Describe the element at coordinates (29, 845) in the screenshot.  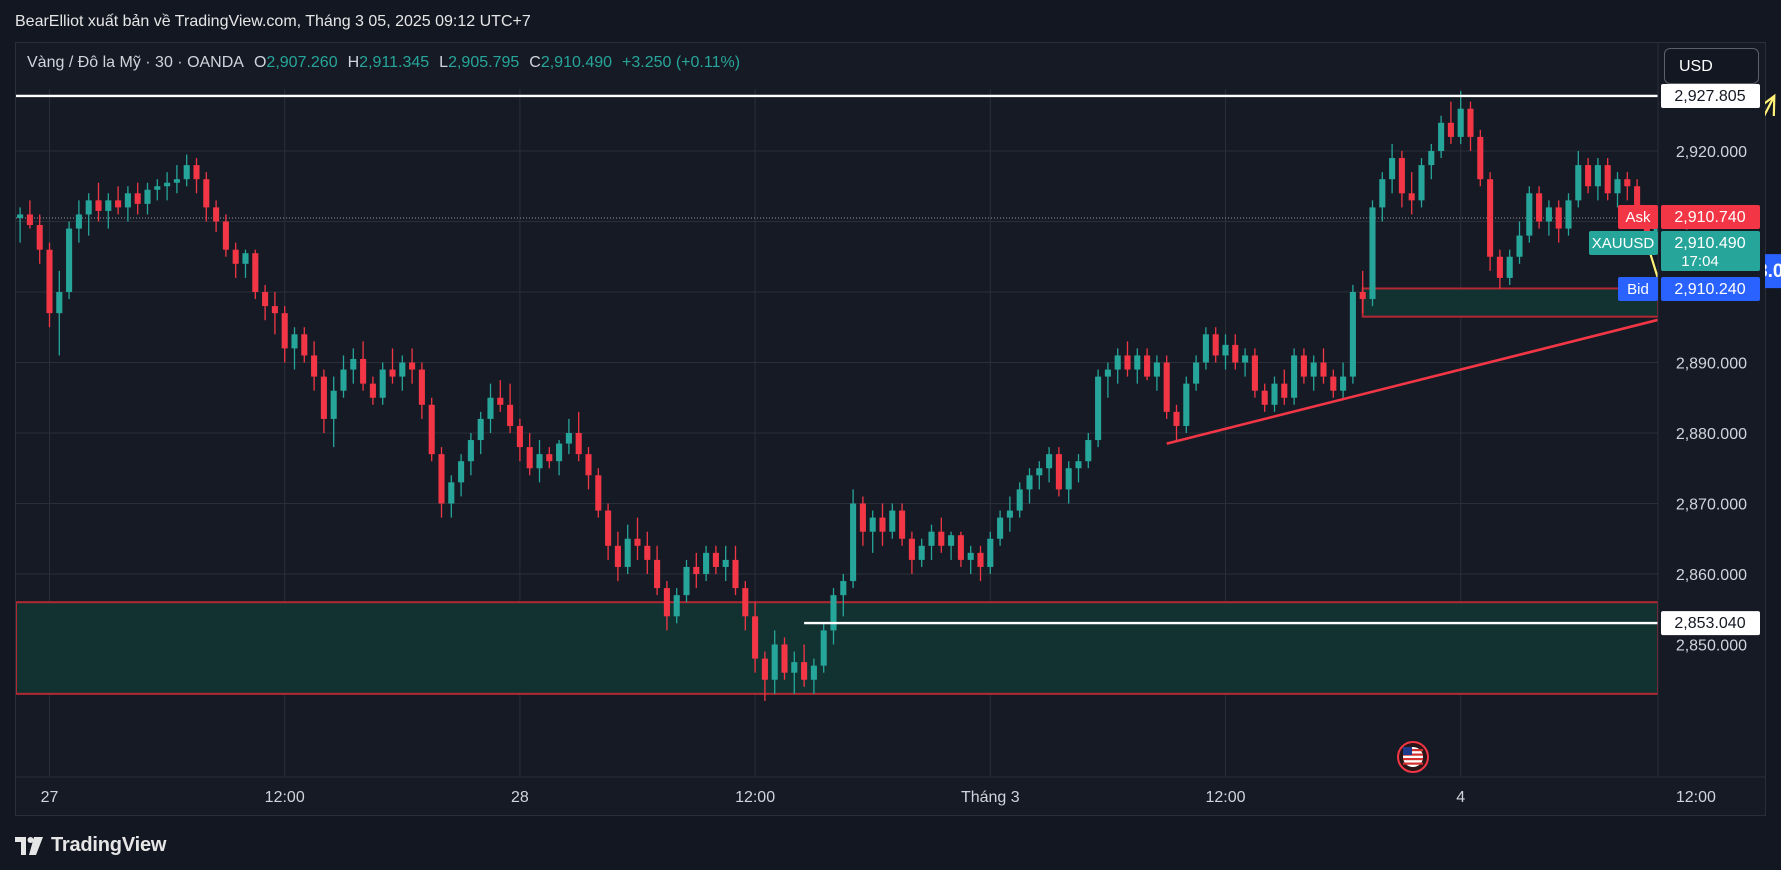
I see `tradingview-logo-icon` at that location.